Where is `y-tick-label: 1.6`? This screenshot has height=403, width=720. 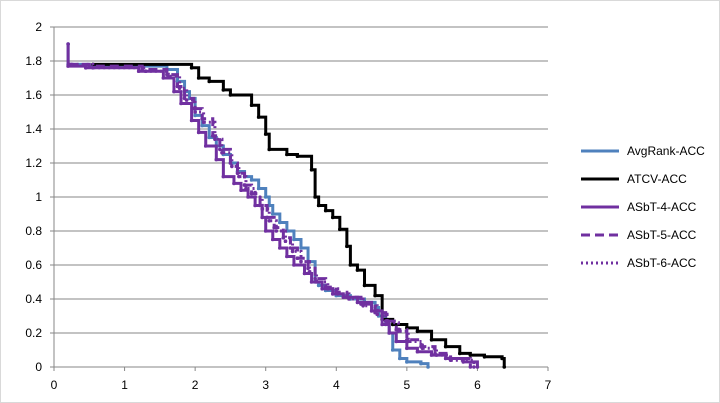
y-tick-label: 1.6 is located at coordinates (33, 95).